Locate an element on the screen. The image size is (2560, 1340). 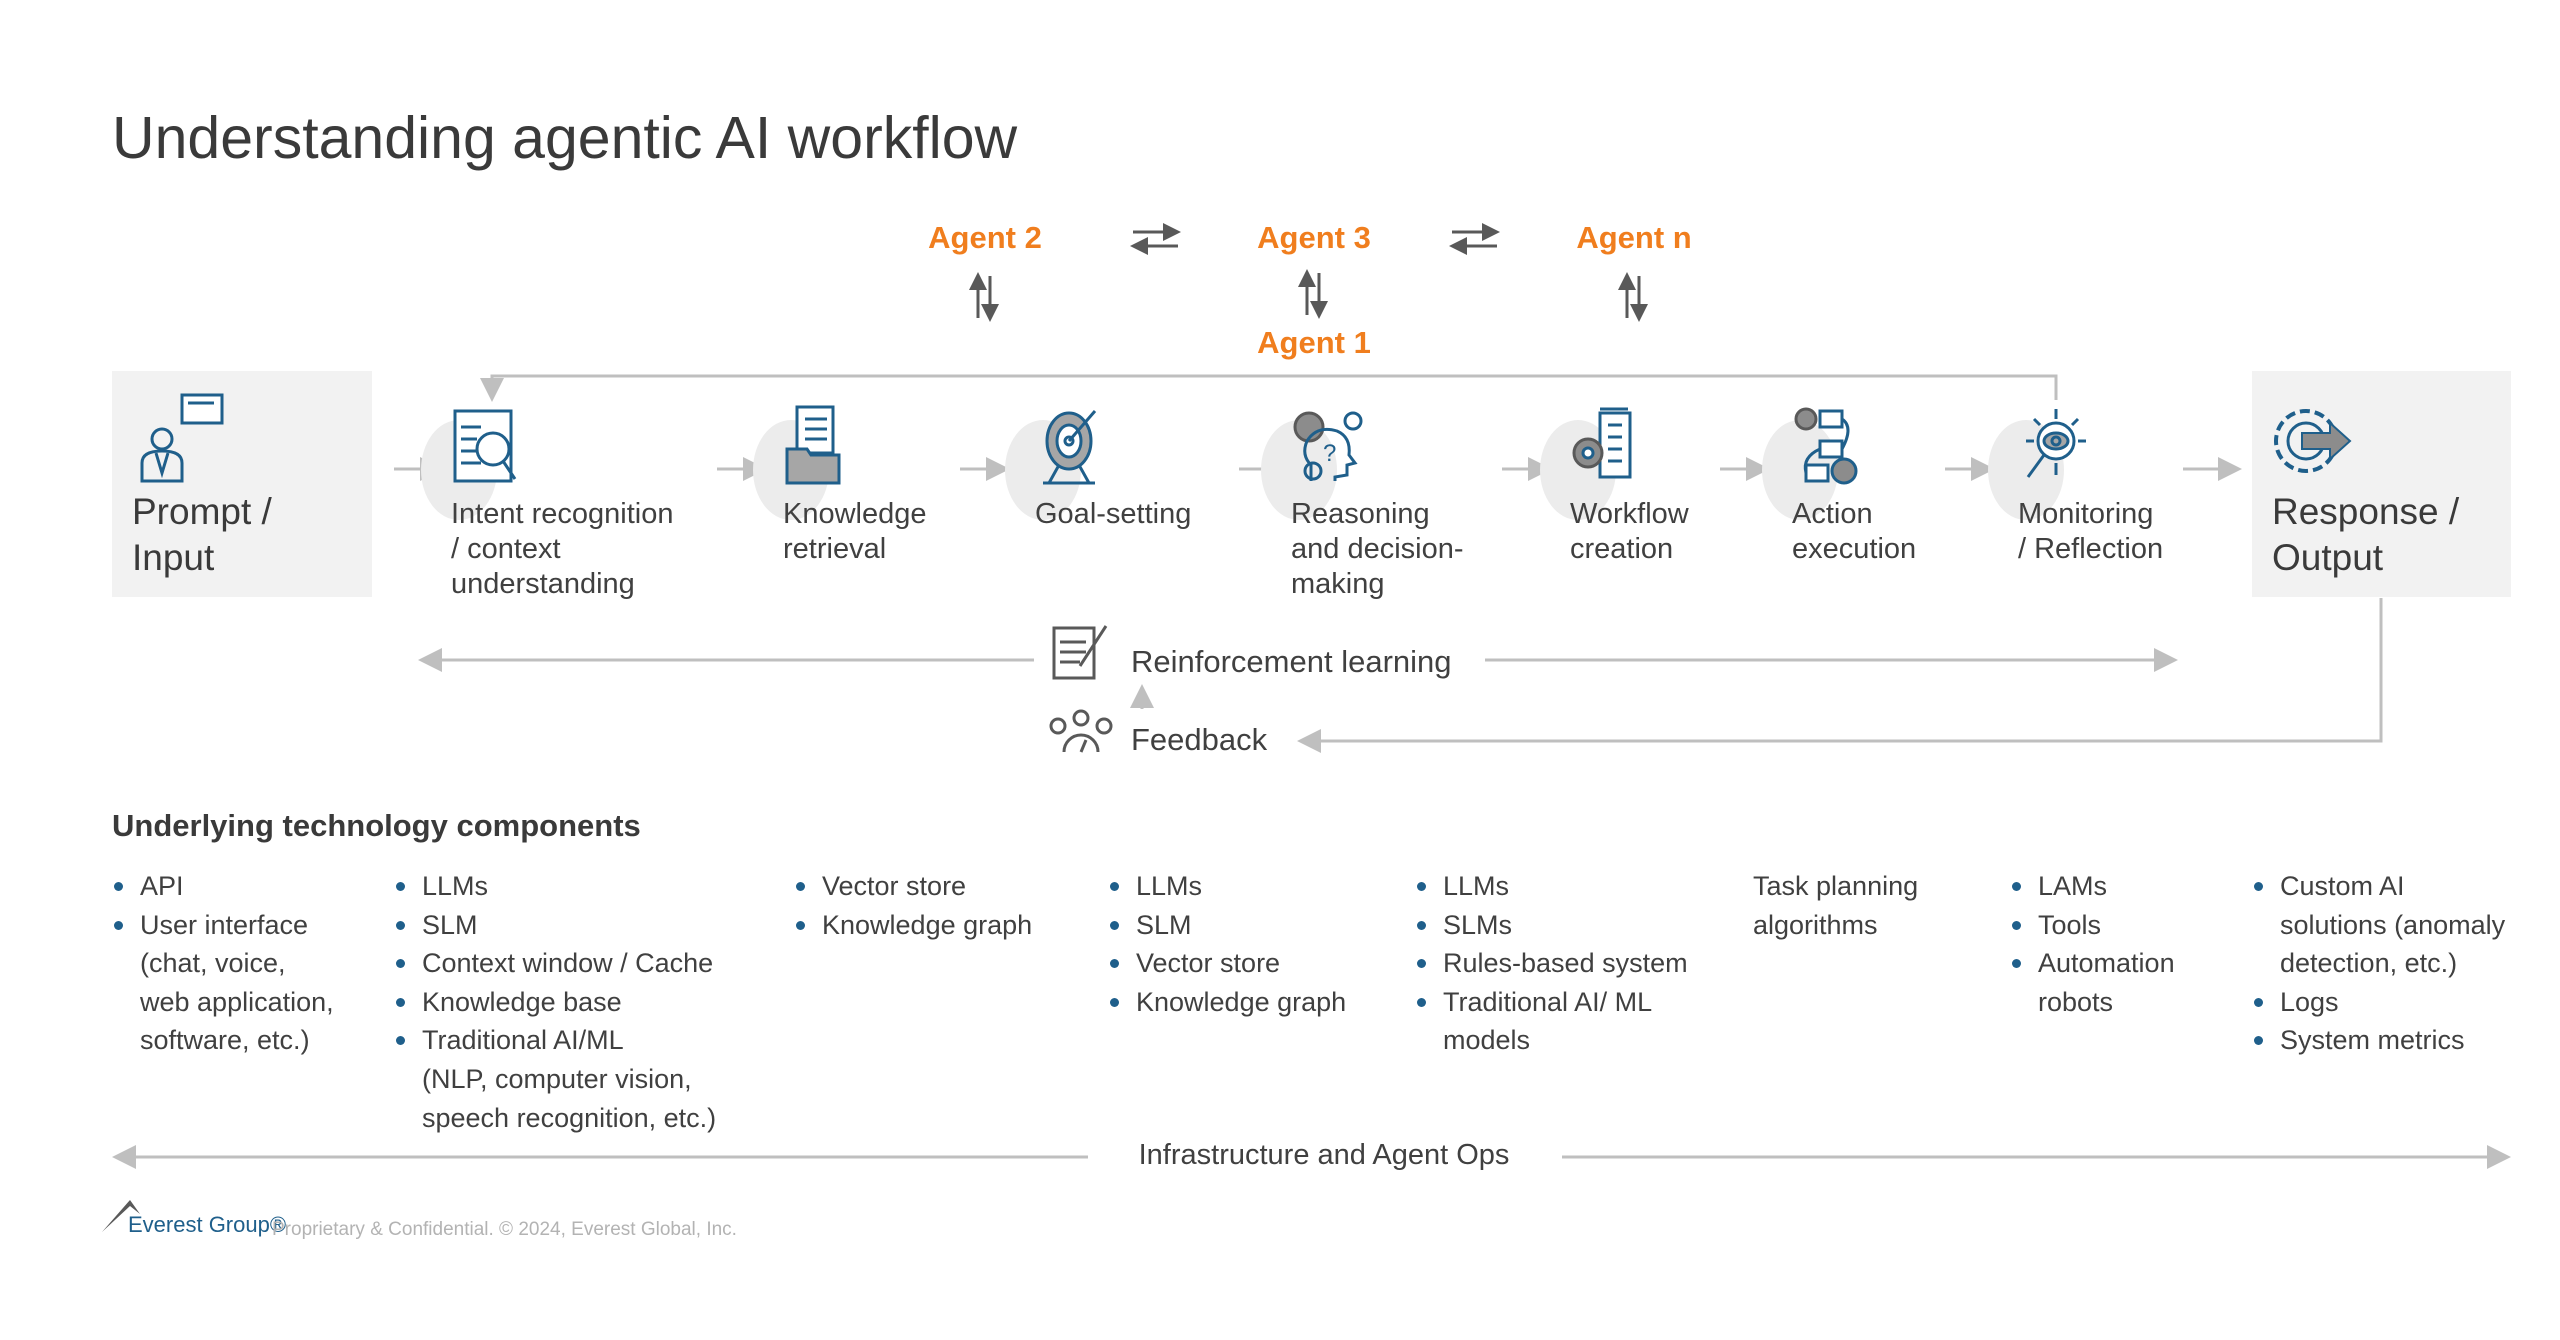
agent-2-label: Agent 2 is located at coordinates (985, 237).